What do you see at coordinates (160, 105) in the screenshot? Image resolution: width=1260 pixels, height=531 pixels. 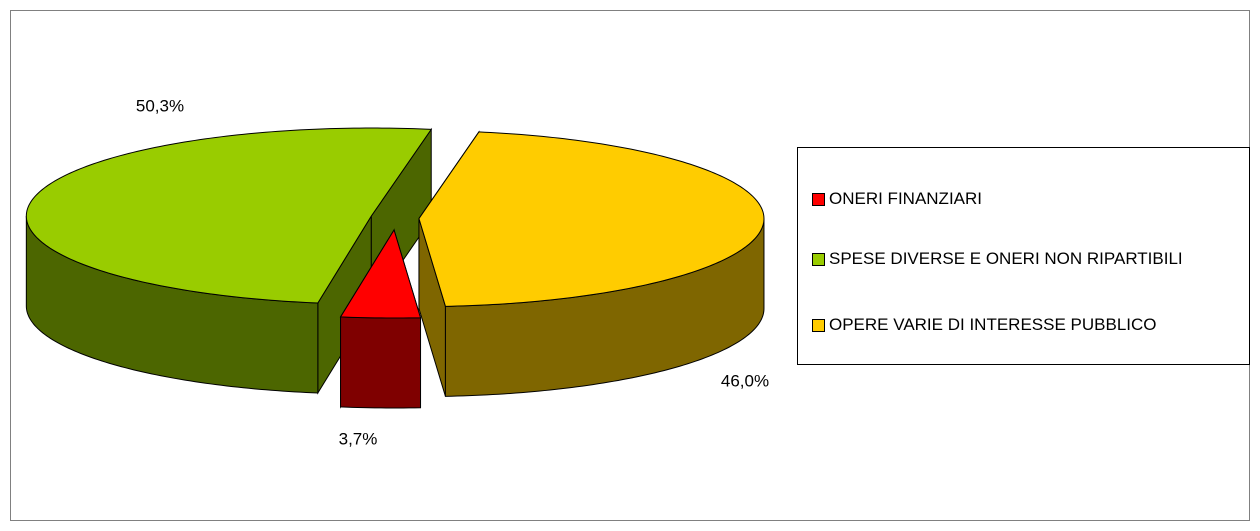 I see `data-label: 50,3%` at bounding box center [160, 105].